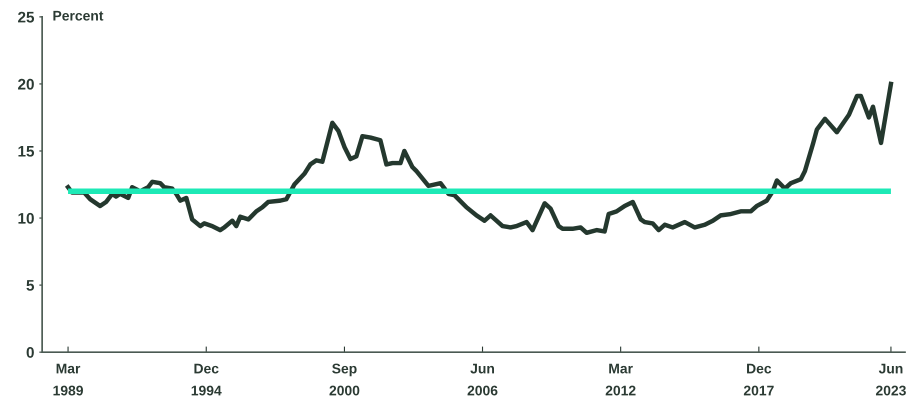  I want to click on y-tick-label: 15, so click(26, 151).